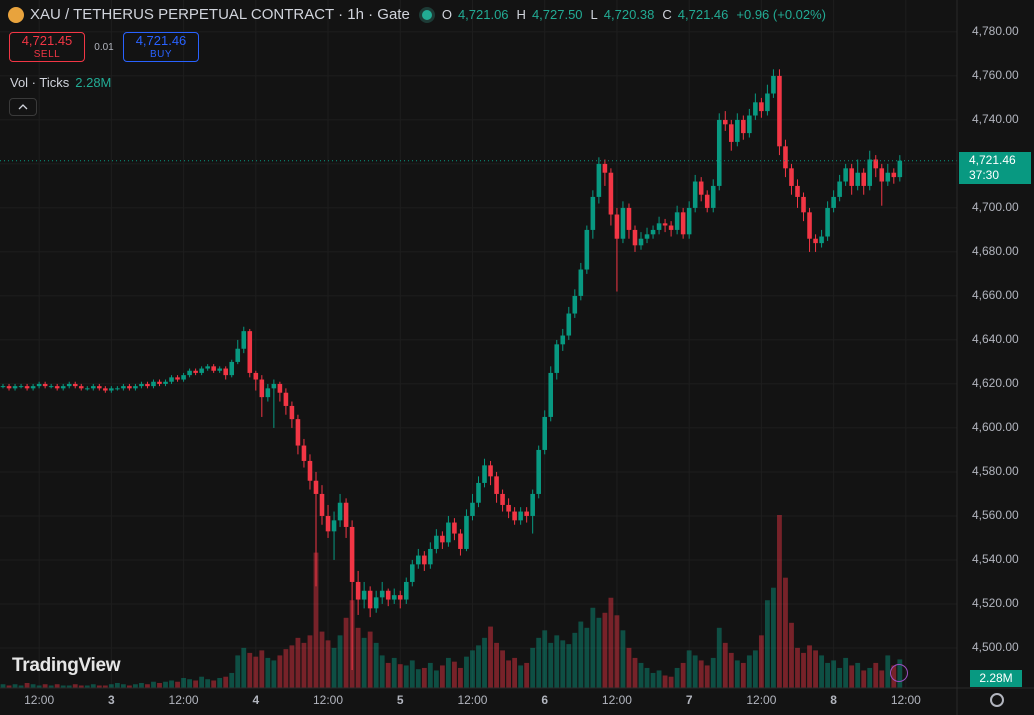  What do you see at coordinates (23, 107) in the screenshot?
I see `collapse-button` at bounding box center [23, 107].